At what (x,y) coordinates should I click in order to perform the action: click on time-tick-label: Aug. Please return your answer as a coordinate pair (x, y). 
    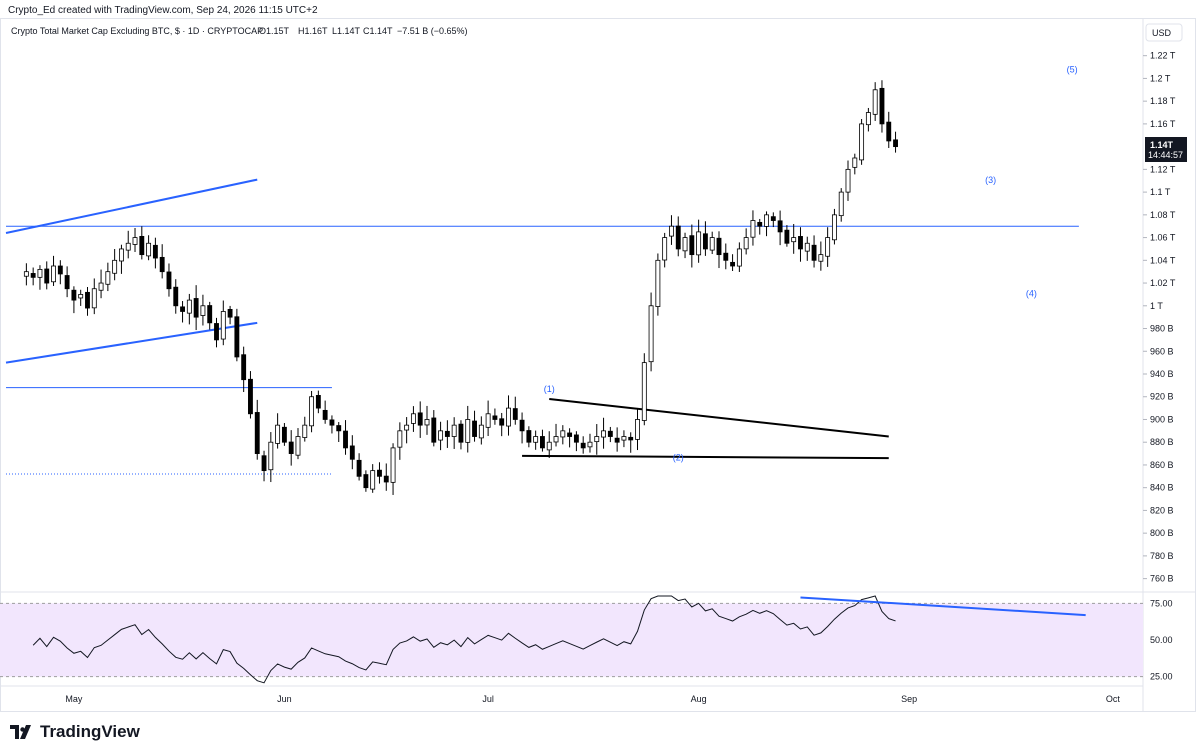
    Looking at the image, I should click on (699, 699).